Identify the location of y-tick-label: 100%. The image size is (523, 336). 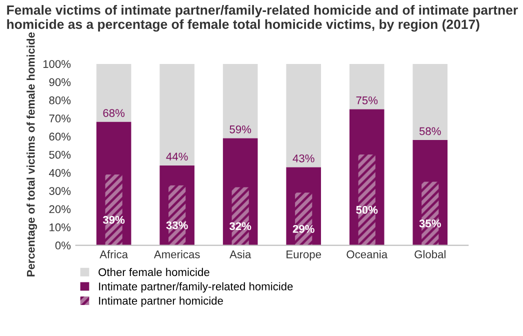
(57, 64).